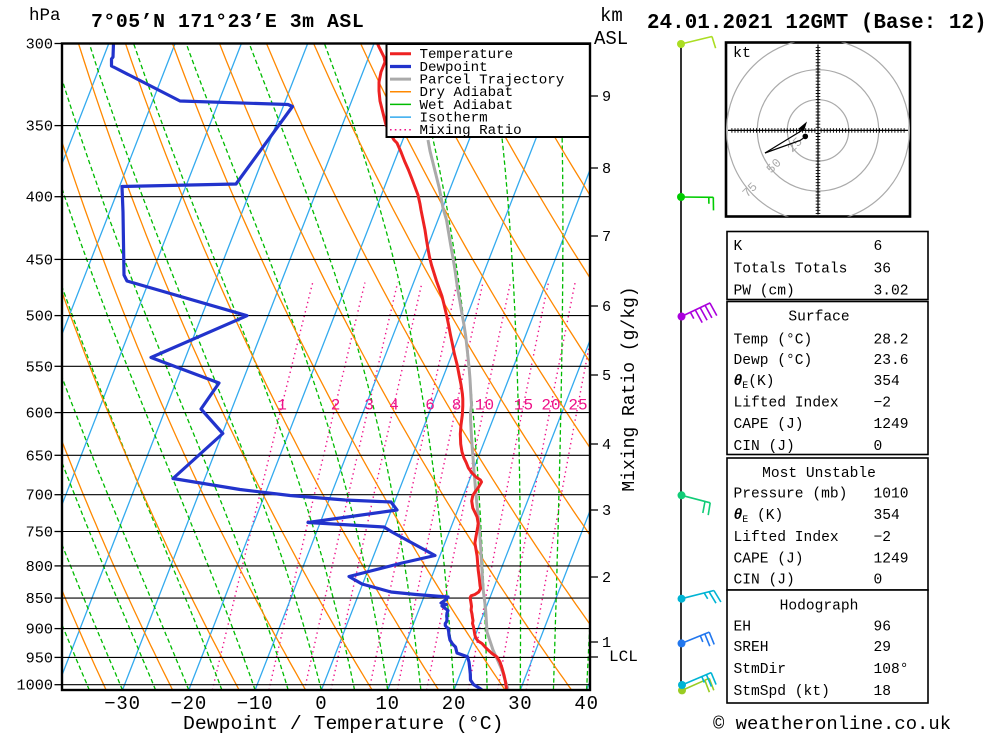  I want to click on svg-text: 28.2, so click(891, 341).